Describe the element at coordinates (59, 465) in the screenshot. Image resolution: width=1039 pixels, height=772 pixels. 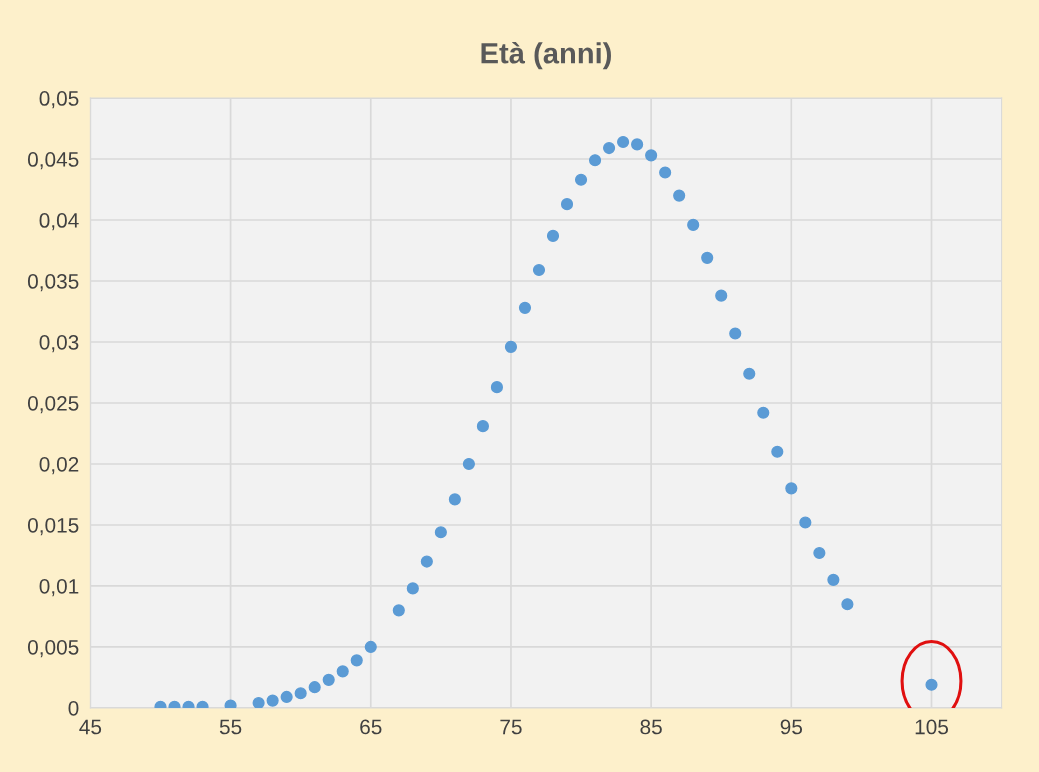
I see `y-tick-label: 0,02` at that location.